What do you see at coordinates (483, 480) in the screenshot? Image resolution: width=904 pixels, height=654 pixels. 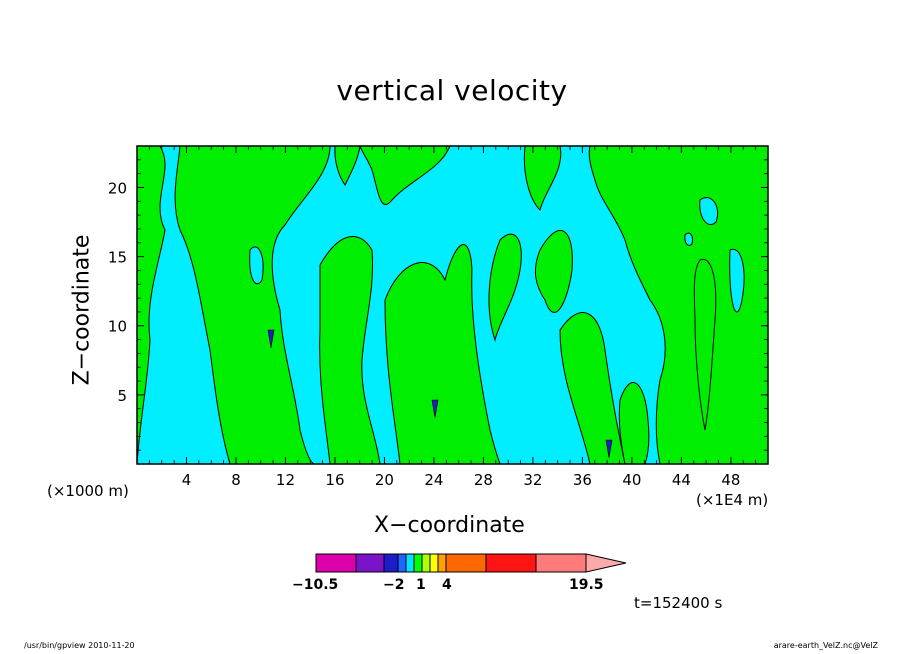 I see `x-tick-label-6: 28` at bounding box center [483, 480].